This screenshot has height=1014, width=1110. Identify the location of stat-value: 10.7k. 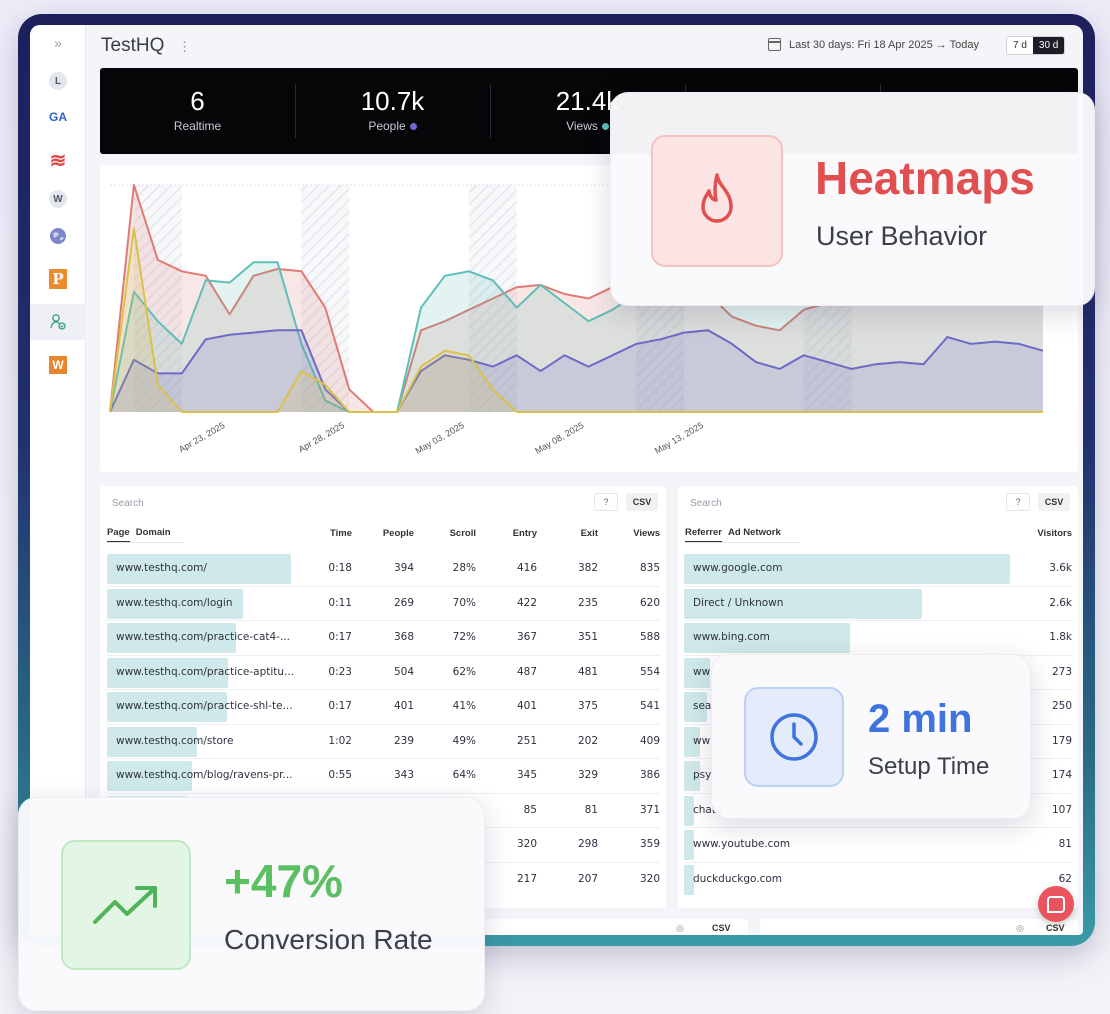
(392, 101).